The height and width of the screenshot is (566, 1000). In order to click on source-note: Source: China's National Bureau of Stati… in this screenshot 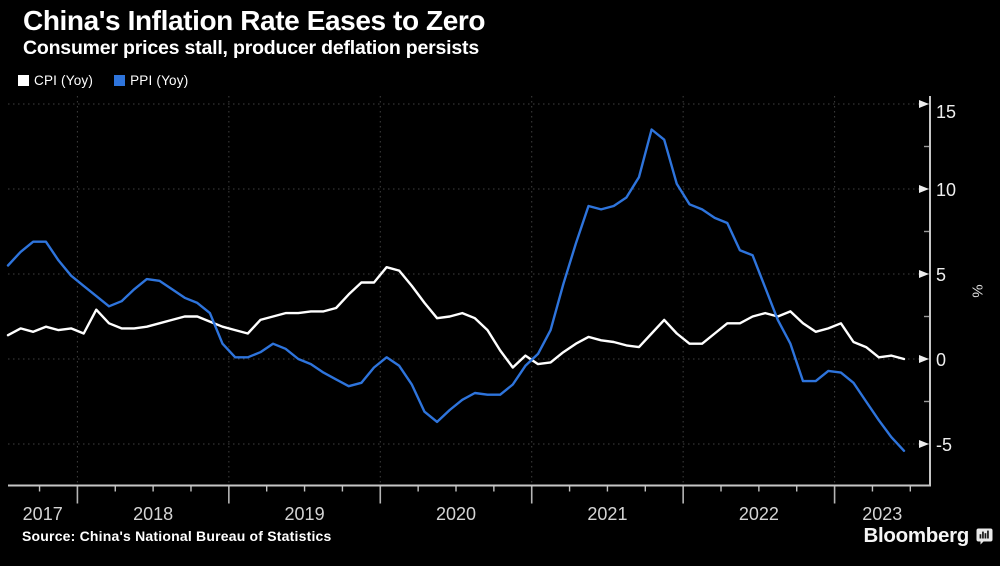, I will do `click(177, 536)`.